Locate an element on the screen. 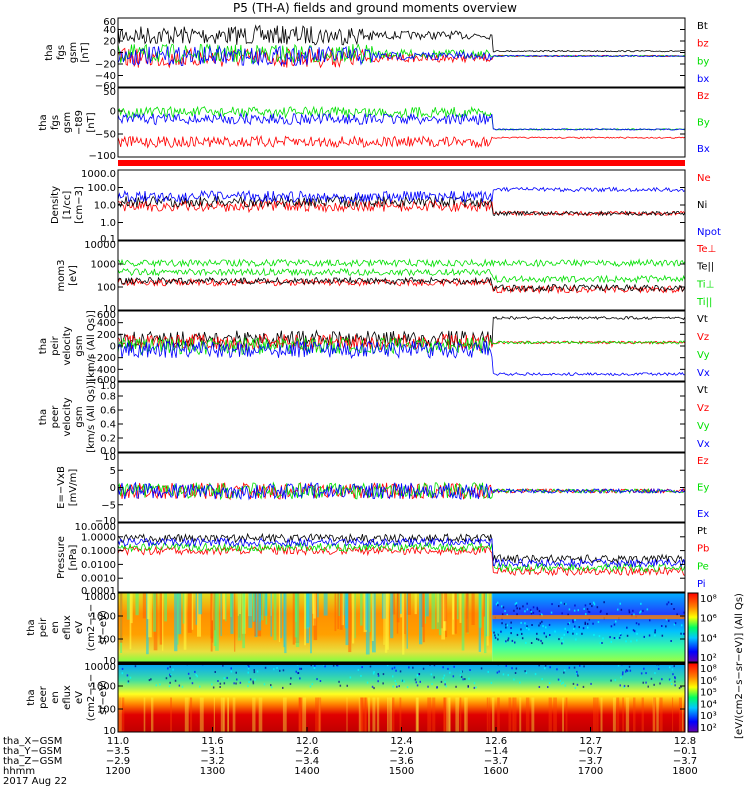 This screenshot has width=750, height=800. x-tick-label: −2.6 is located at coordinates (307, 751).